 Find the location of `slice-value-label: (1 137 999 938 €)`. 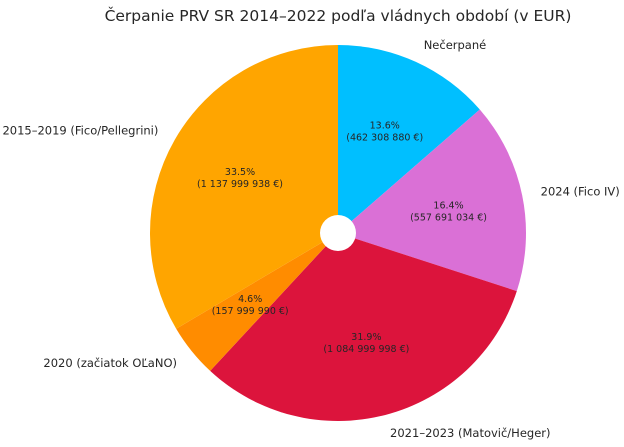

slice-value-label: (1 137 999 938 €) is located at coordinates (240, 184).